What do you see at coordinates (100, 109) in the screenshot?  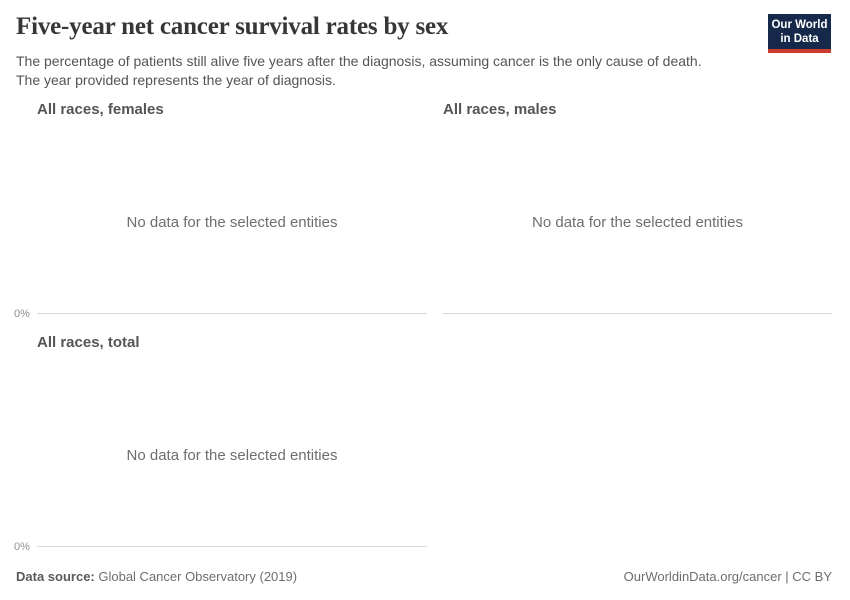 I see `facet-title-females: All races, females` at bounding box center [100, 109].